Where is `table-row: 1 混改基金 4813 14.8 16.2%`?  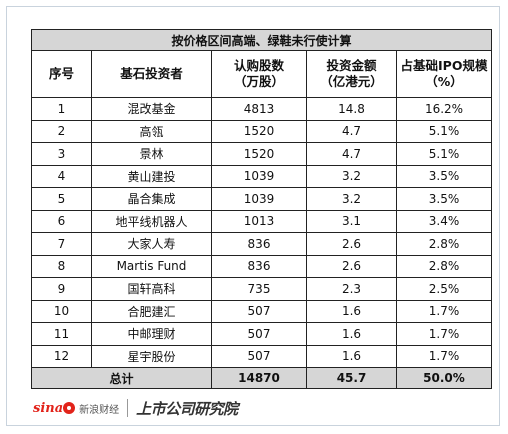
table-row: 1 混改基金 4813 14.8 16.2% is located at coordinates (261, 109).